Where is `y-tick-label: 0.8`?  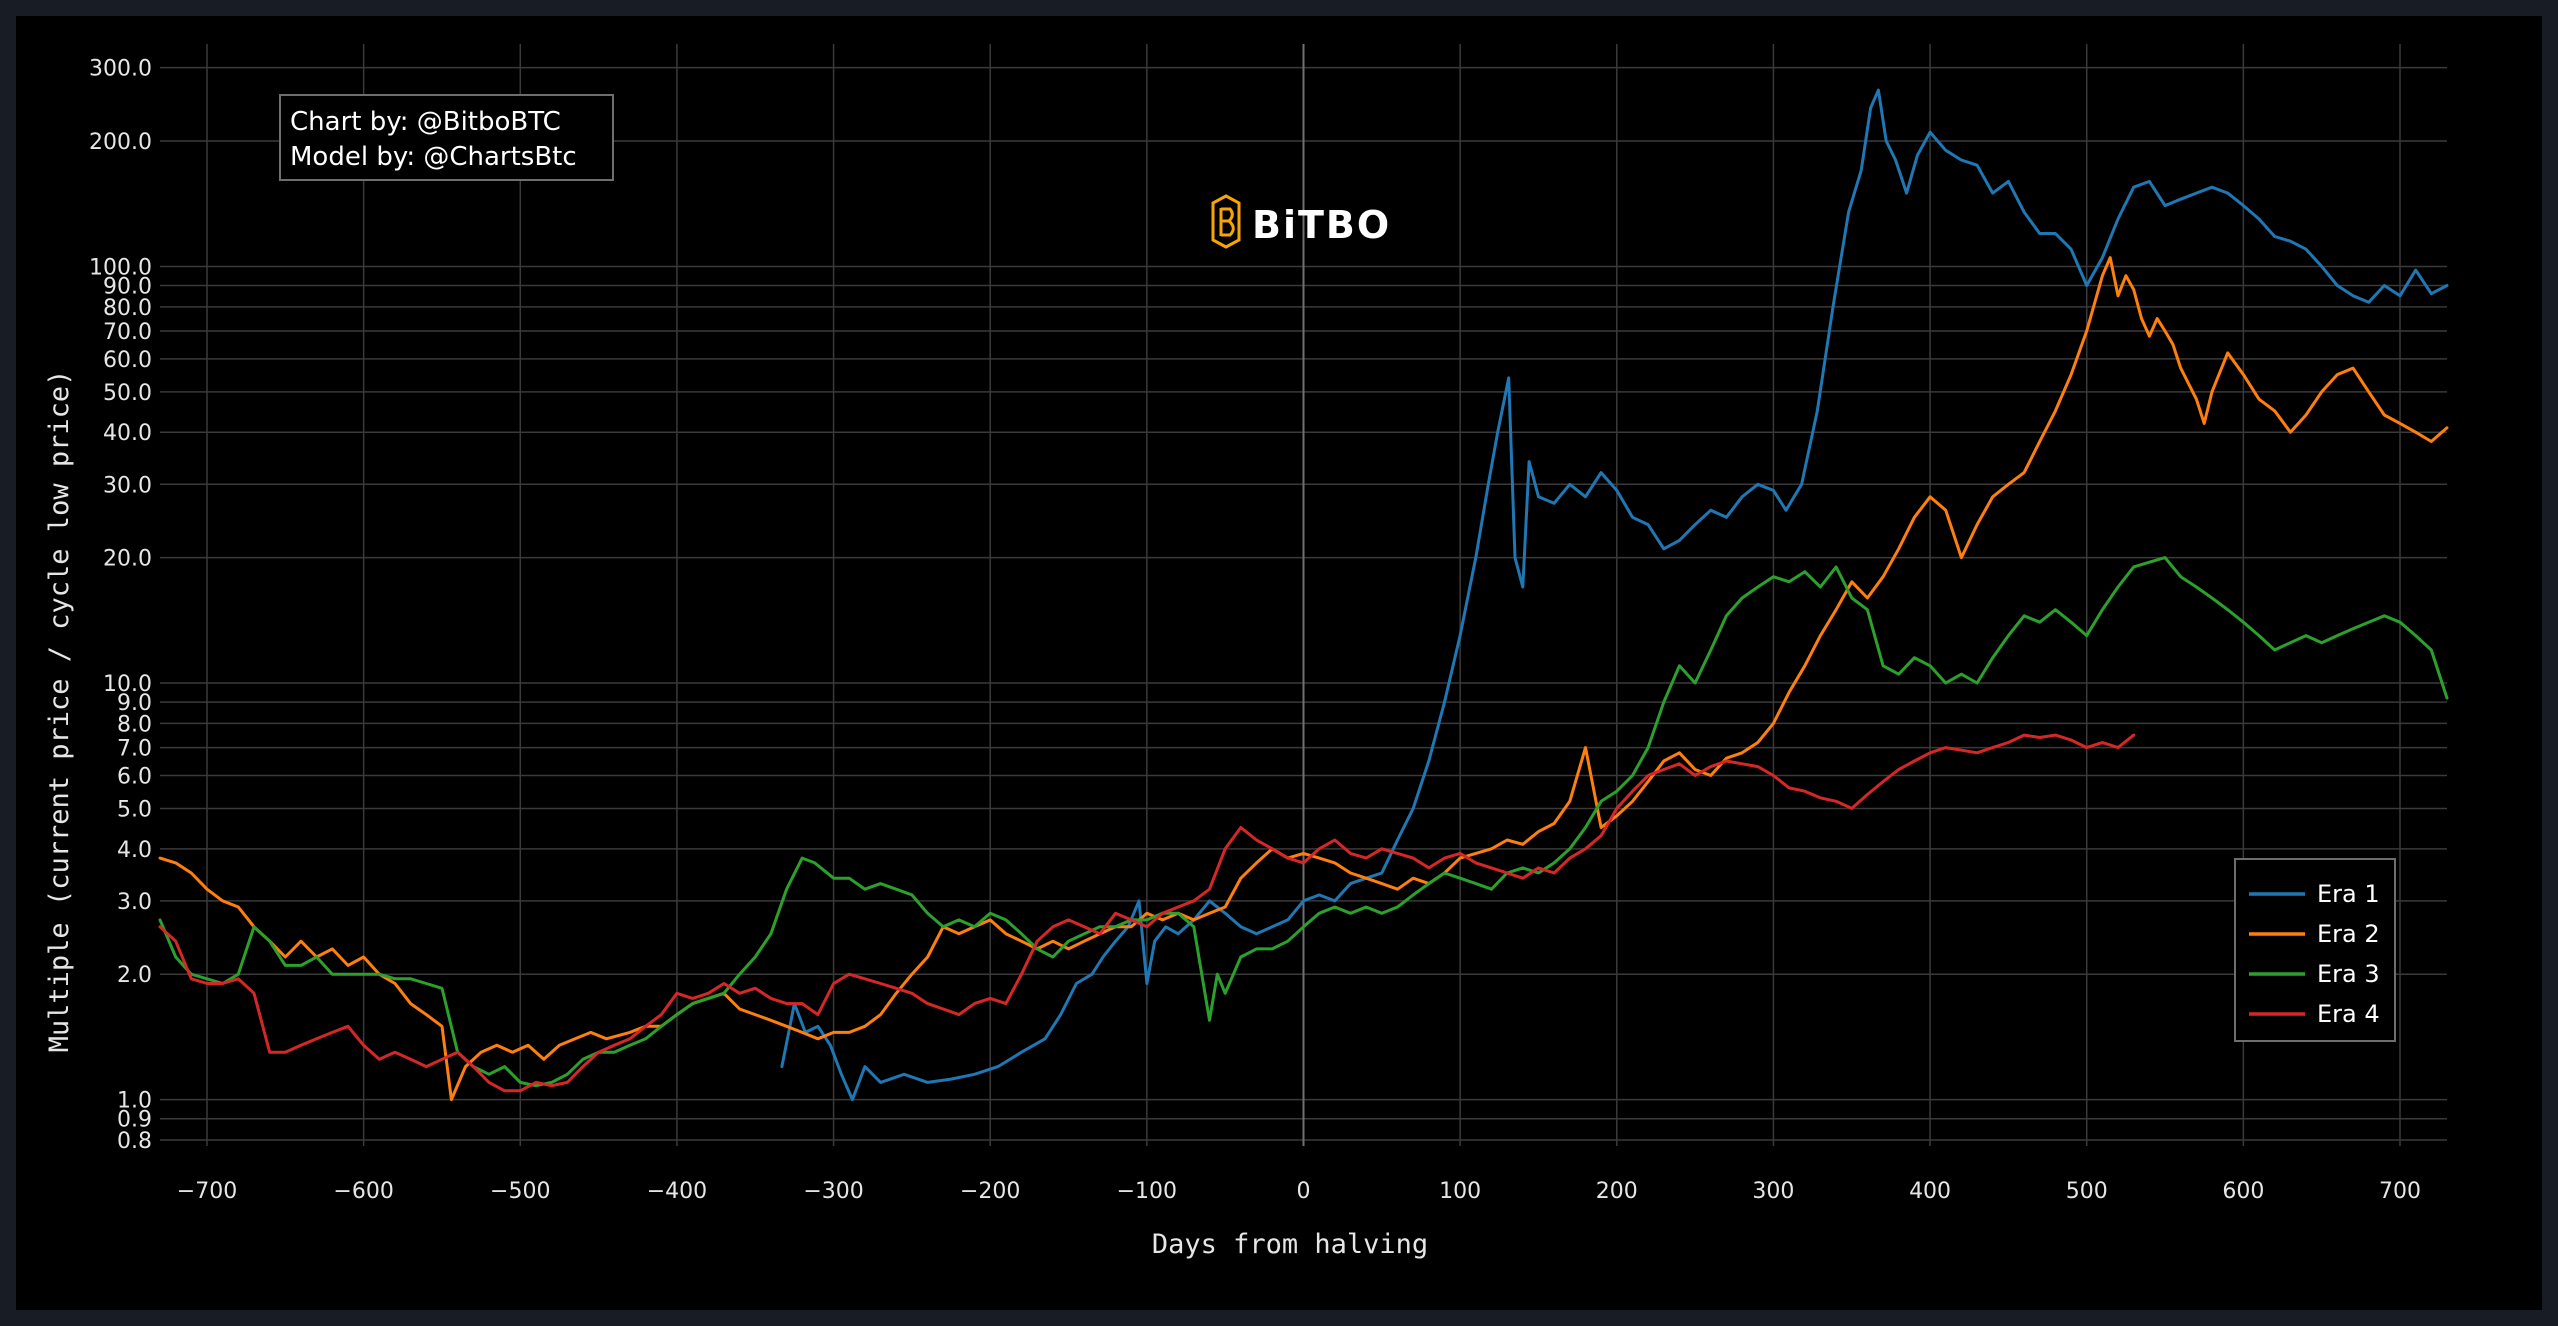 y-tick-label: 0.8 is located at coordinates (134, 1141).